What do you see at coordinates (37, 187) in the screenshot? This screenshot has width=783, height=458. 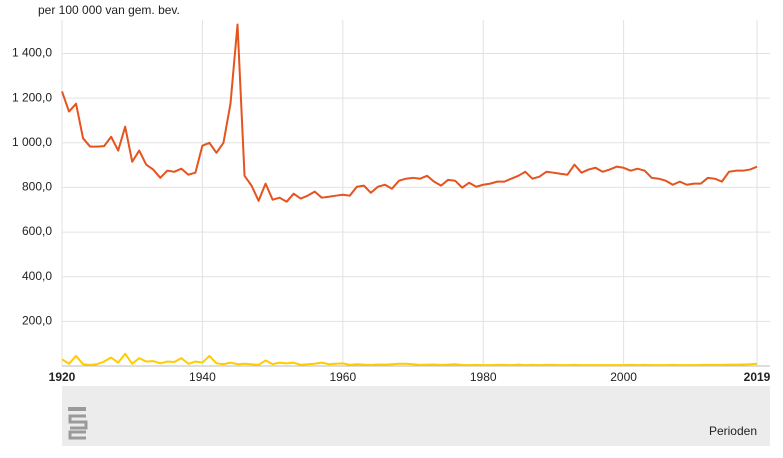 I see `y-tick-label: 800,0` at bounding box center [37, 187].